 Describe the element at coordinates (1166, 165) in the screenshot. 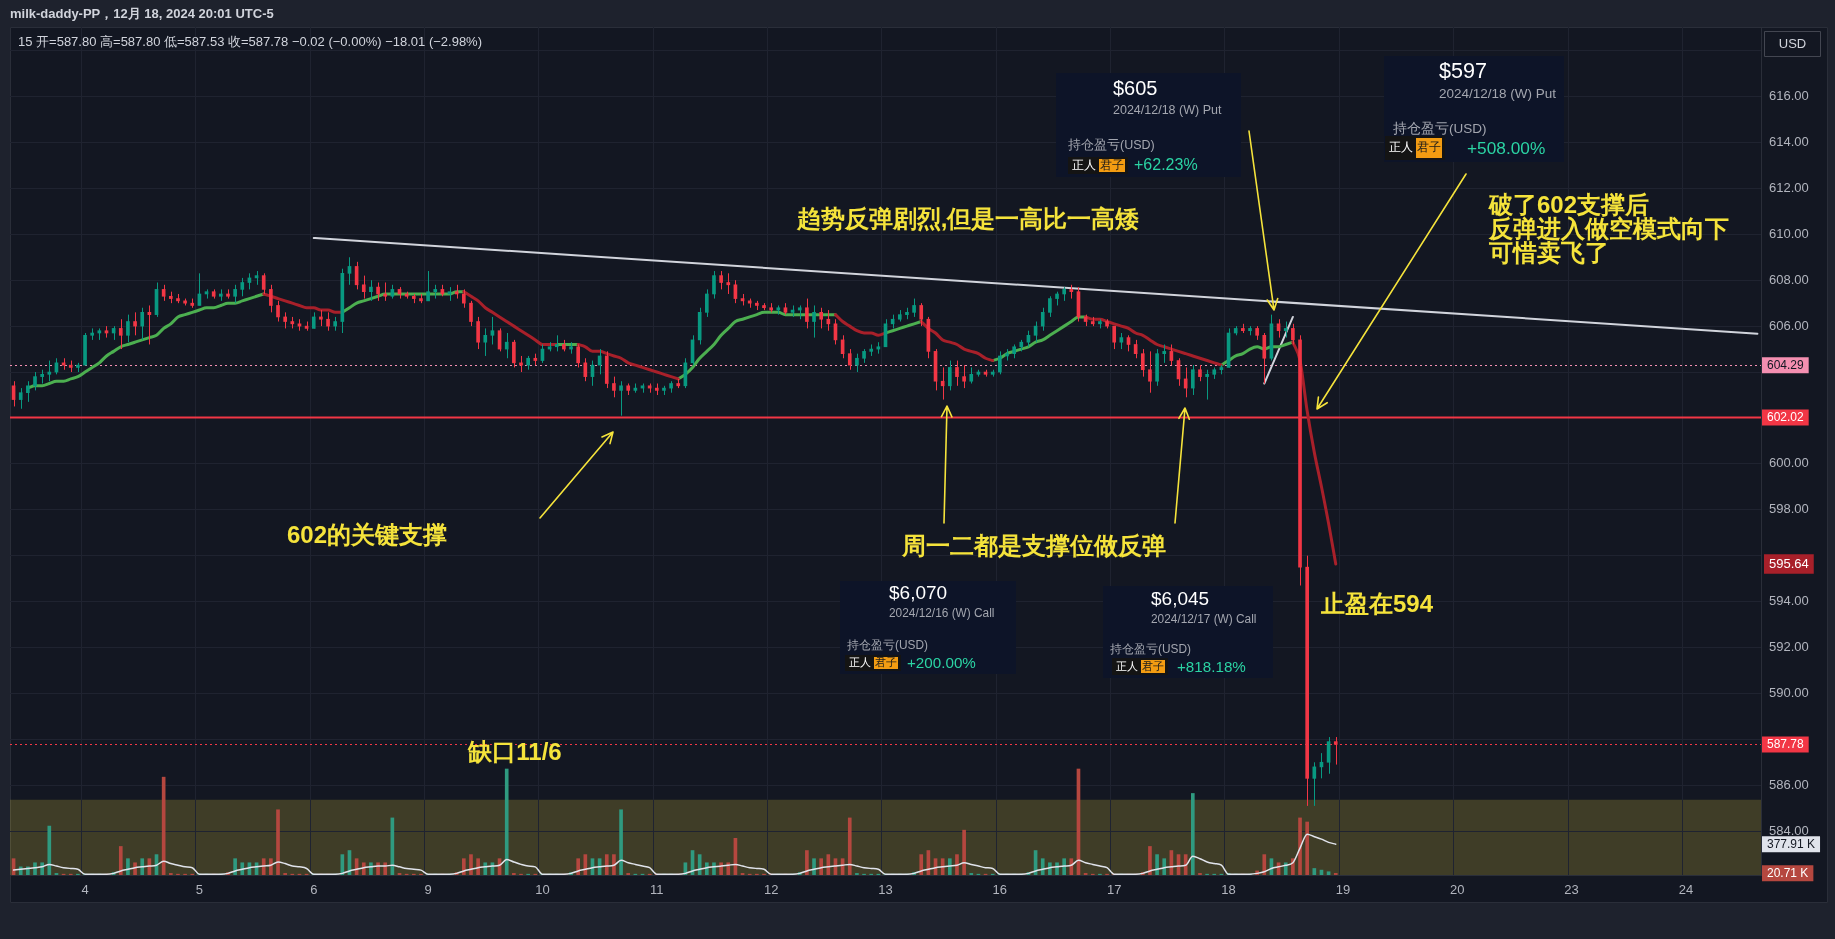

I see `annotation: +62.23%` at that location.